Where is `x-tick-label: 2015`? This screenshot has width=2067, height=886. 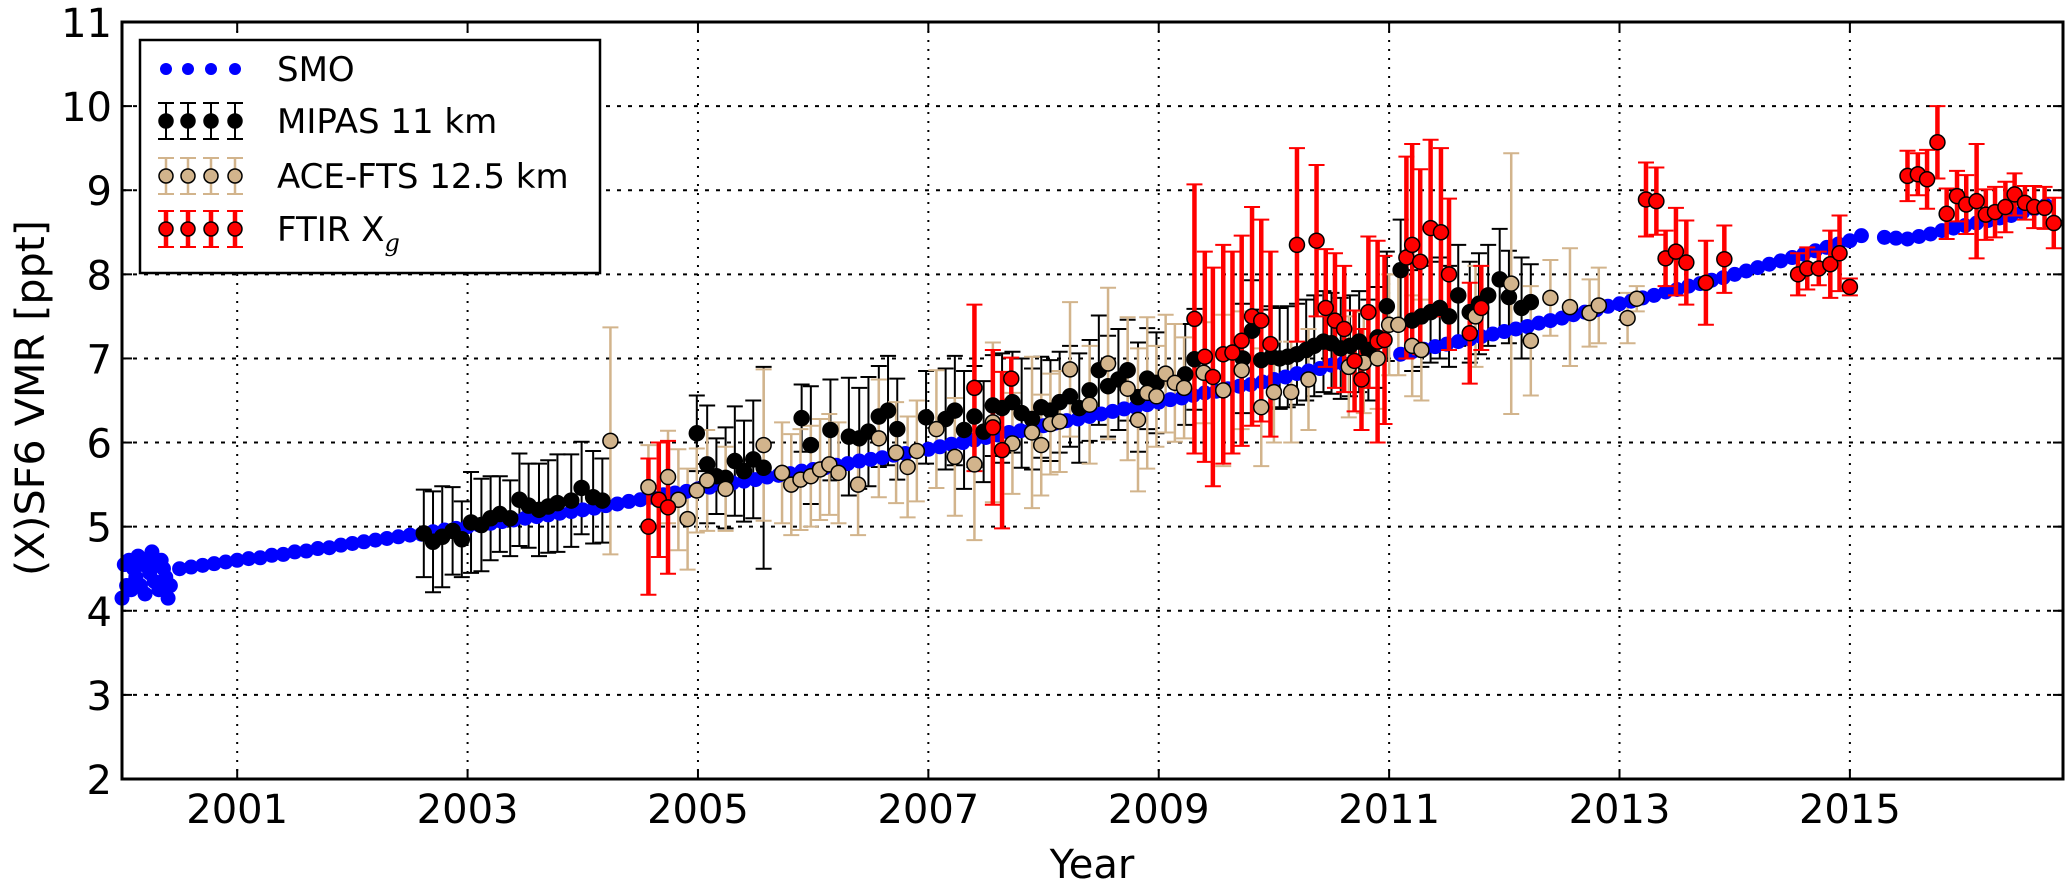
x-tick-label: 2015 is located at coordinates (1850, 810).